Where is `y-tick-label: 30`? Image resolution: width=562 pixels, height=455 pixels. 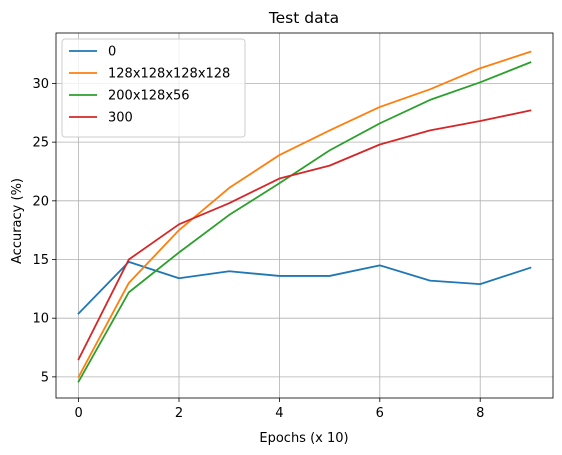
y-tick-label: 30 is located at coordinates (40, 84).